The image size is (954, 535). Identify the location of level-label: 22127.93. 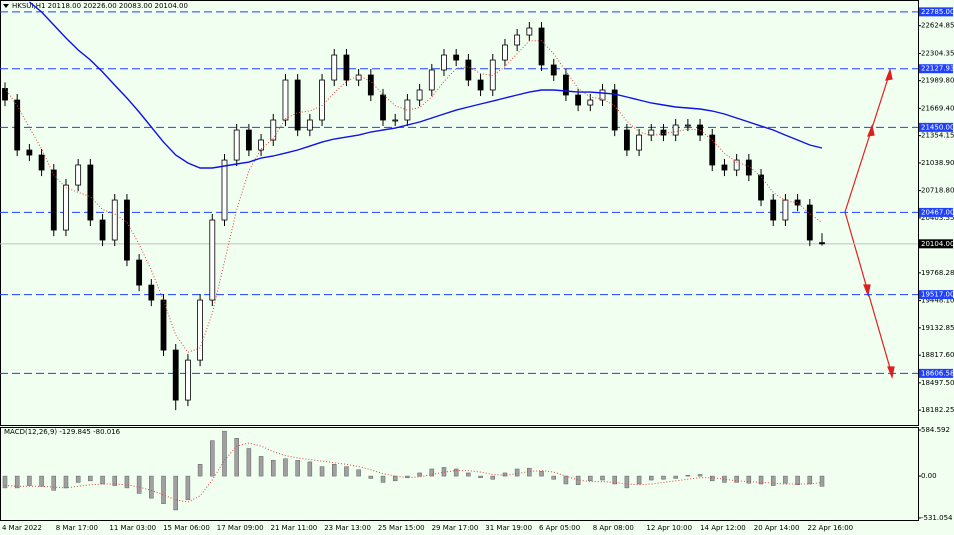
(937, 69).